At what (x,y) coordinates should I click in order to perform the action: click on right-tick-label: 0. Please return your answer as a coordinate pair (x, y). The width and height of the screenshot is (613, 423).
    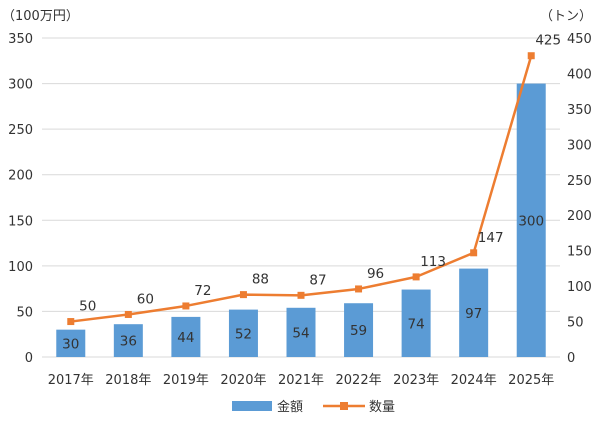
    Looking at the image, I should click on (571, 358).